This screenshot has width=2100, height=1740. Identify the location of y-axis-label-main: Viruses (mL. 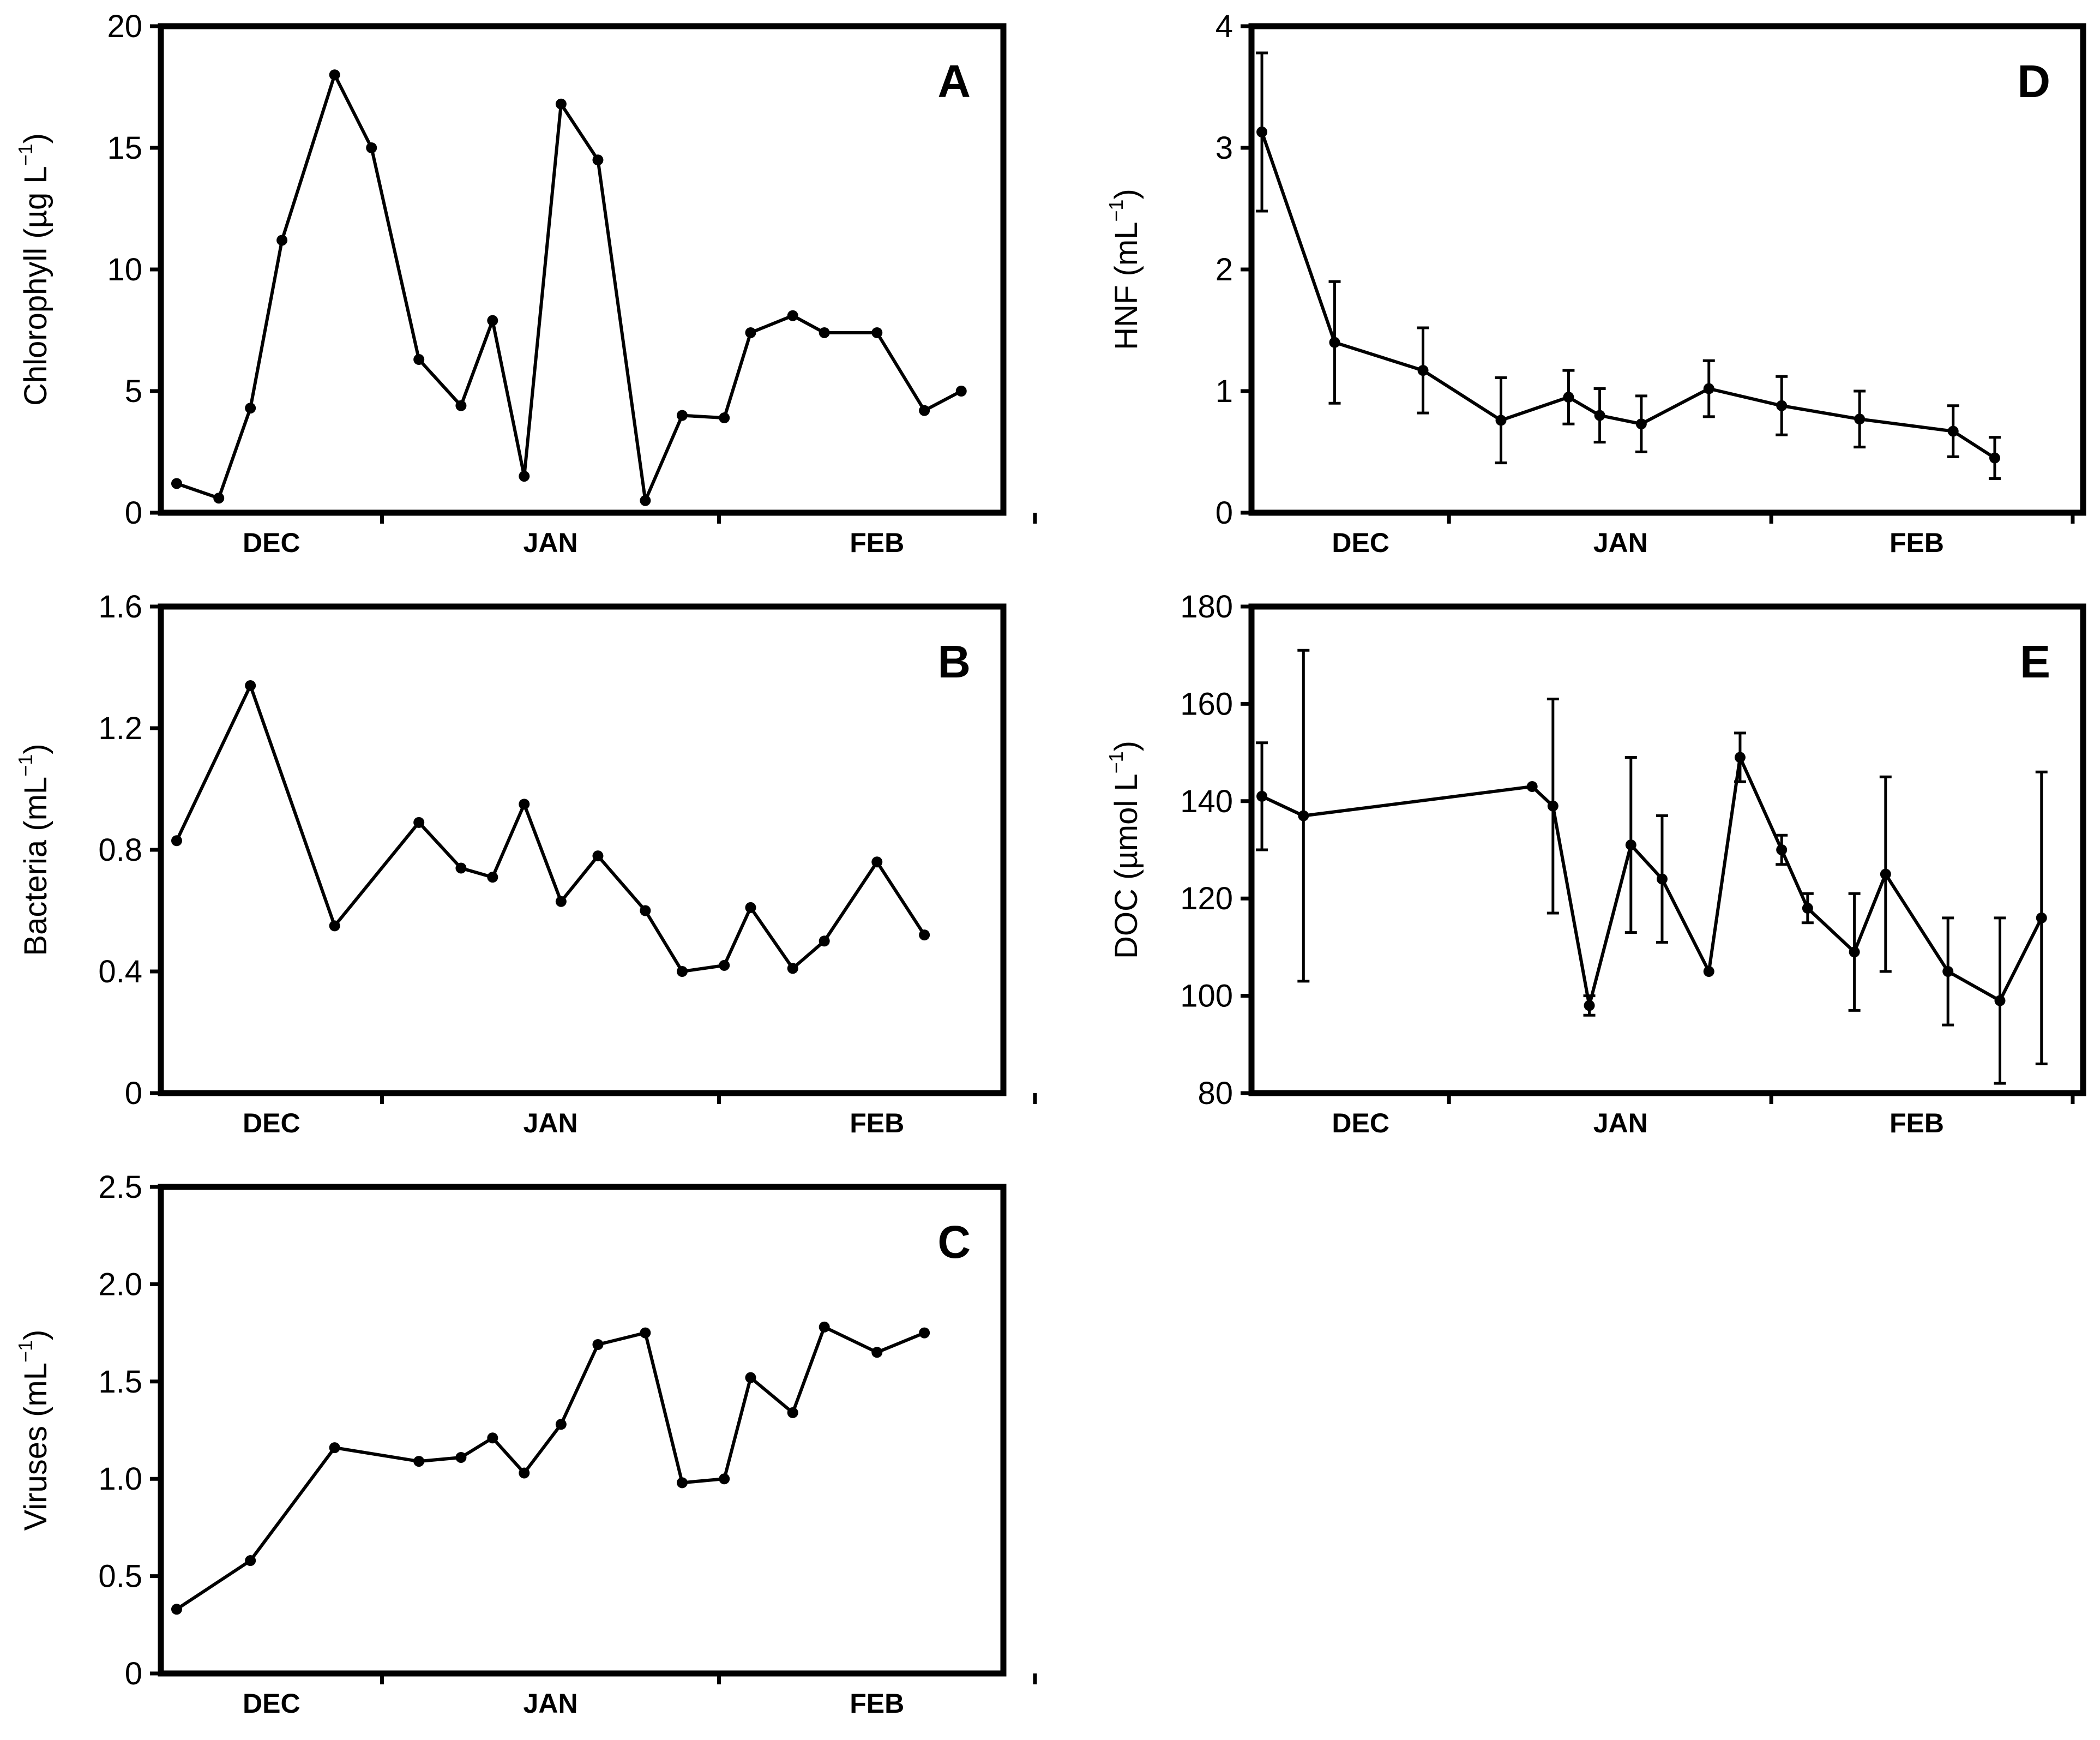
(35, 1447).